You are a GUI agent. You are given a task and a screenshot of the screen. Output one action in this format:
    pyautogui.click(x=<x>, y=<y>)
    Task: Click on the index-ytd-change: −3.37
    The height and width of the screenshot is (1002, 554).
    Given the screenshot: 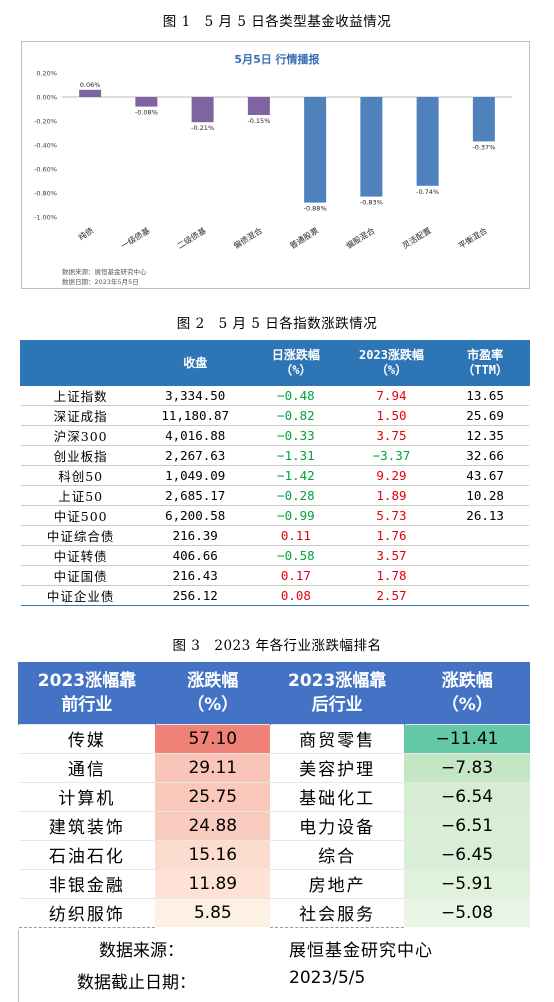 What is the action you would take?
    pyautogui.click(x=391, y=455)
    